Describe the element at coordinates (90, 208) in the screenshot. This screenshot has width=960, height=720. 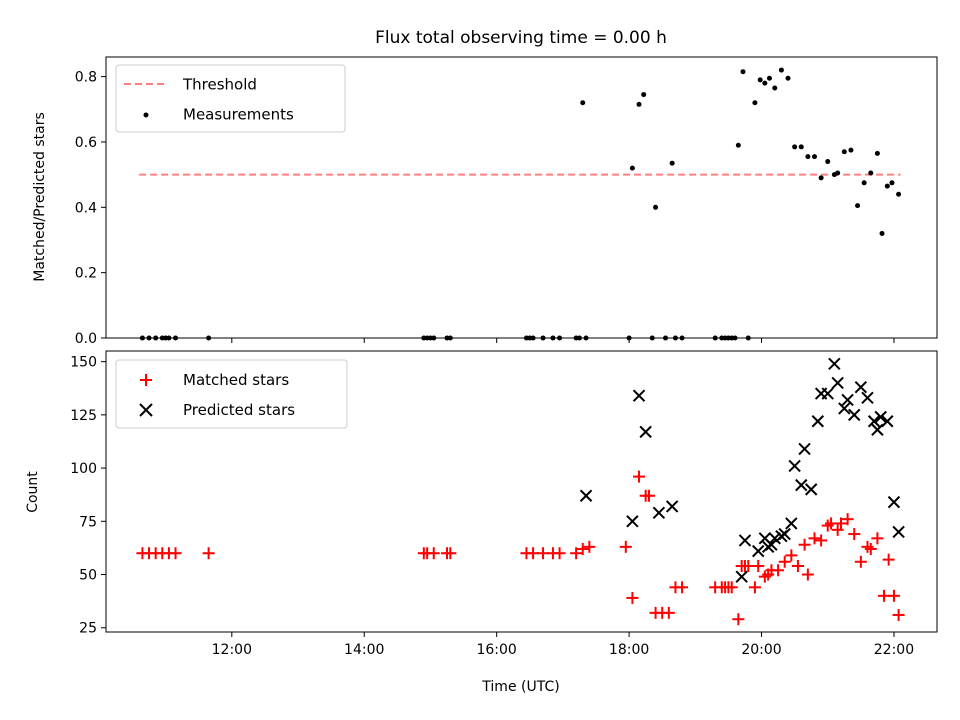
I see `y-axis-ratio: 0.0 0.2 0.4 0.6 0.8` at that location.